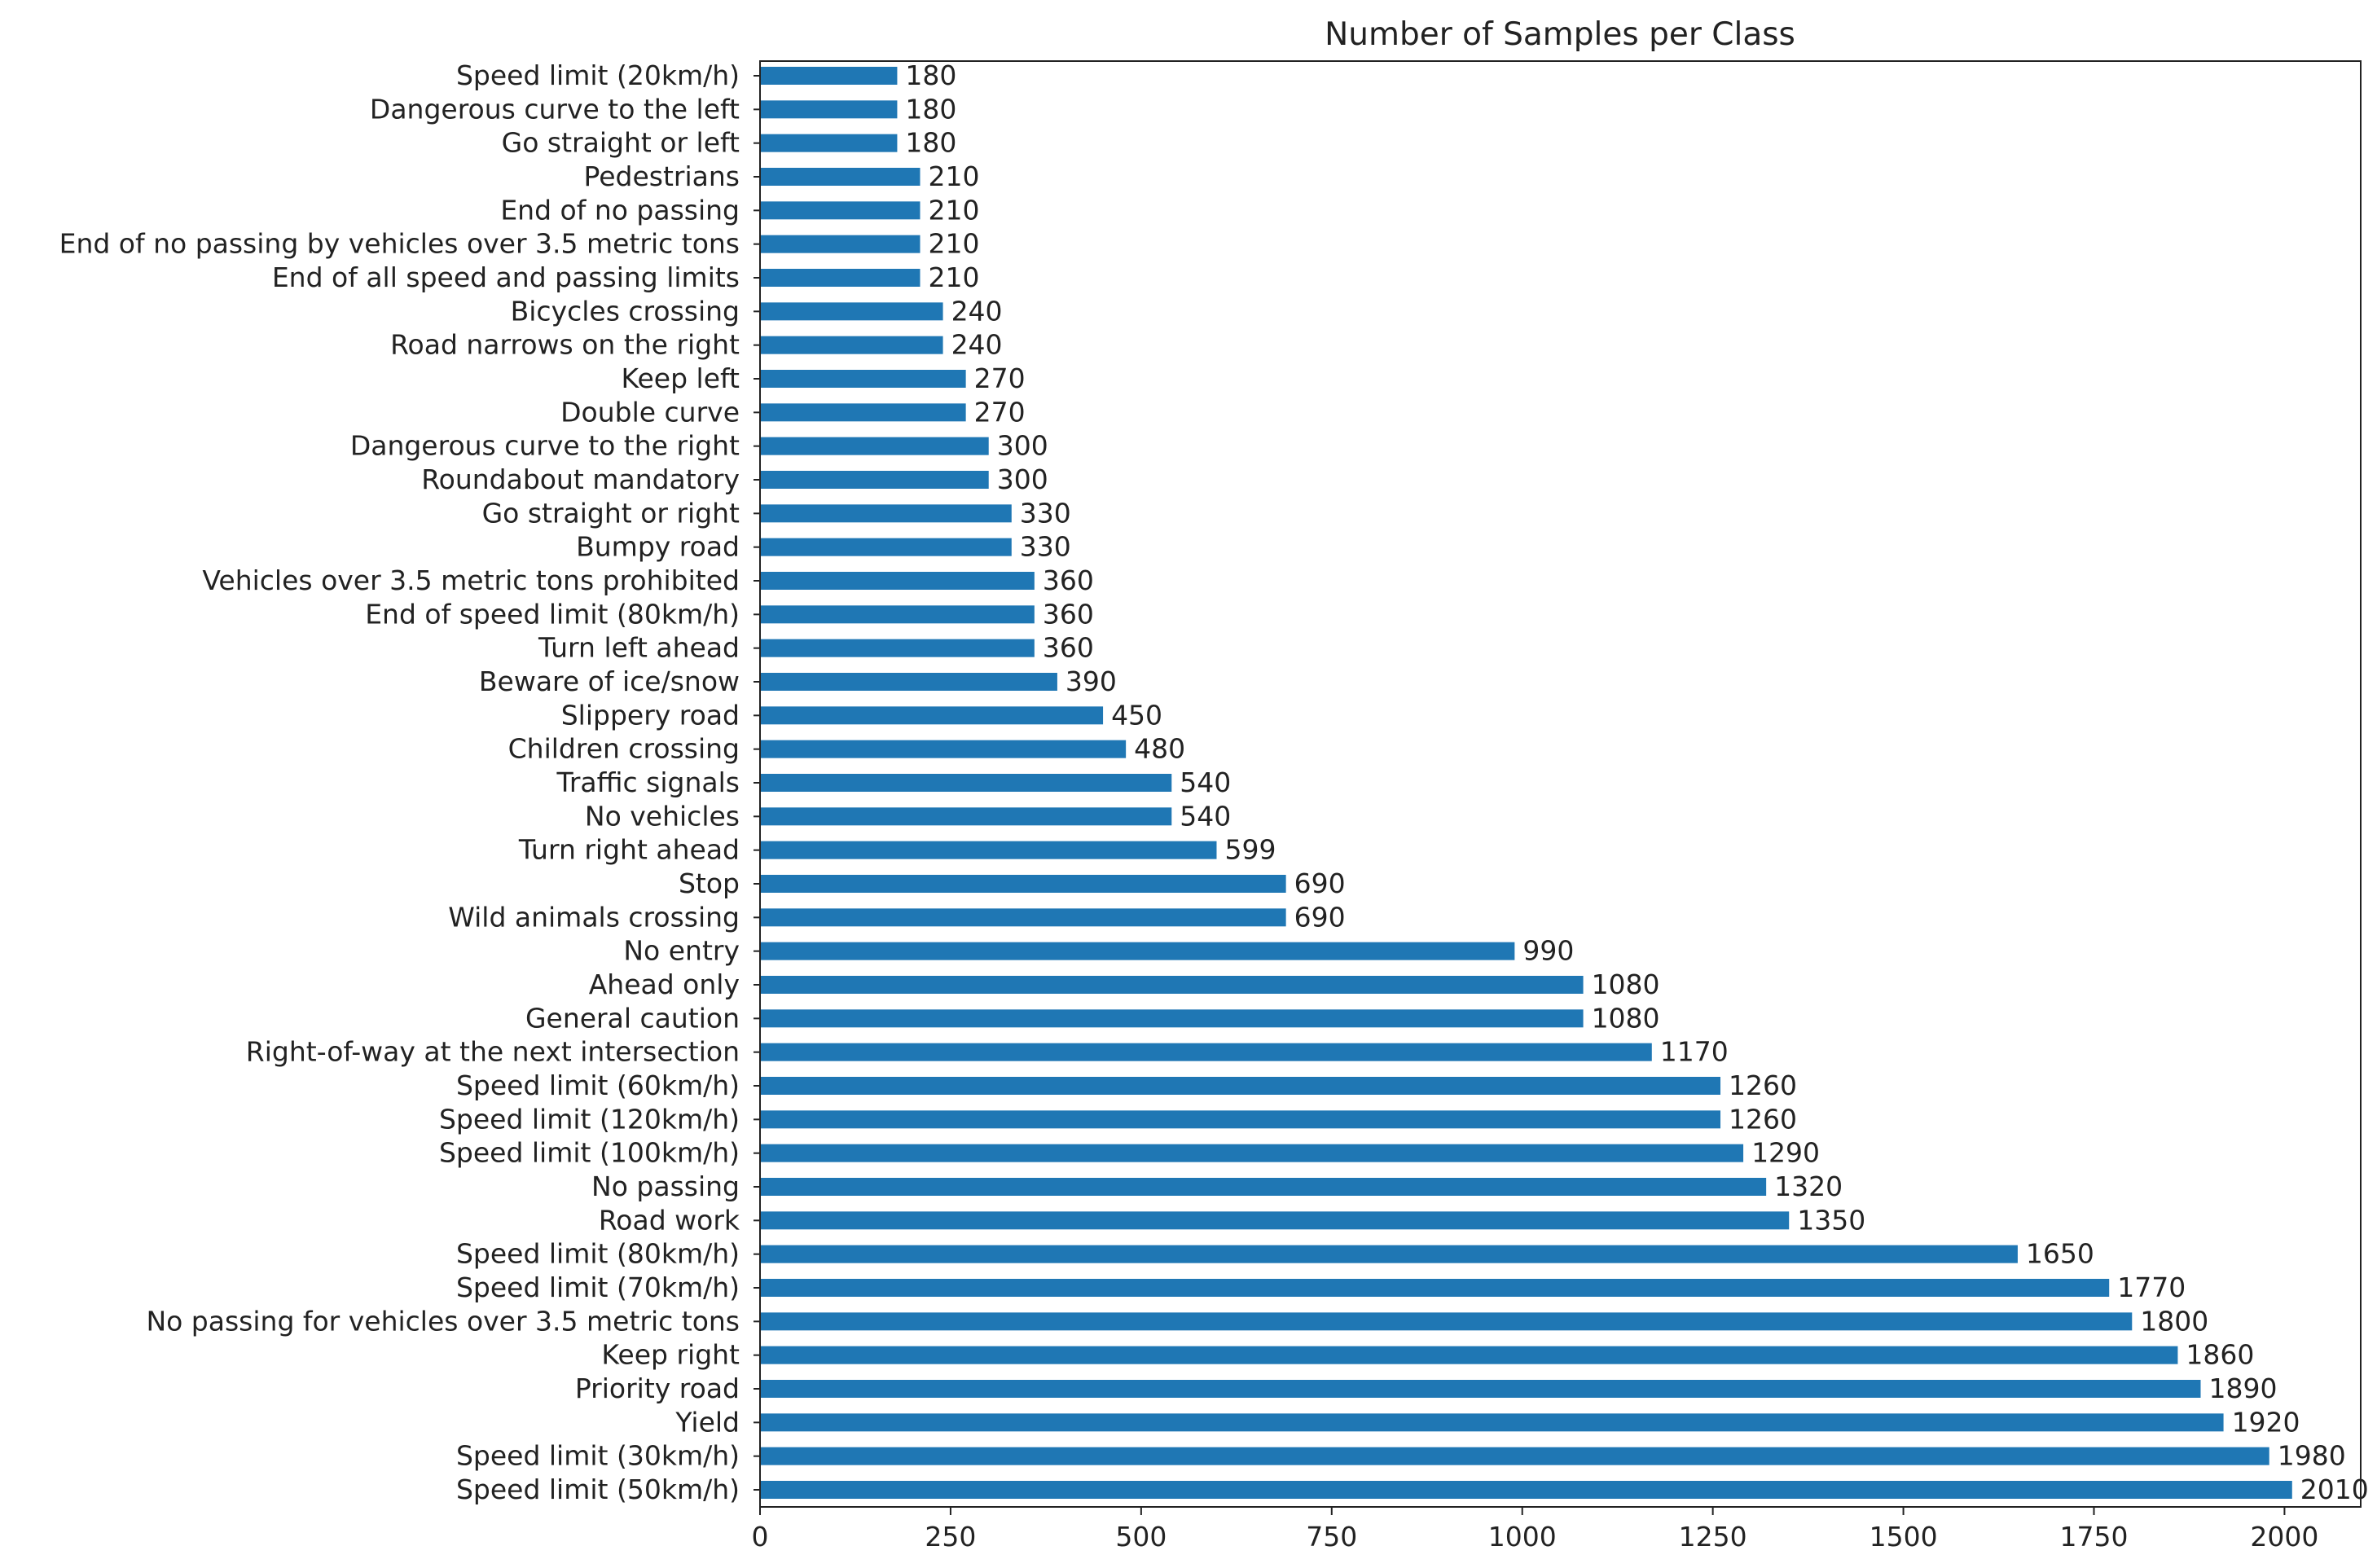  Describe the element at coordinates (598, 1254) in the screenshot. I see `category-label: Speed limit (80km/h)` at that location.